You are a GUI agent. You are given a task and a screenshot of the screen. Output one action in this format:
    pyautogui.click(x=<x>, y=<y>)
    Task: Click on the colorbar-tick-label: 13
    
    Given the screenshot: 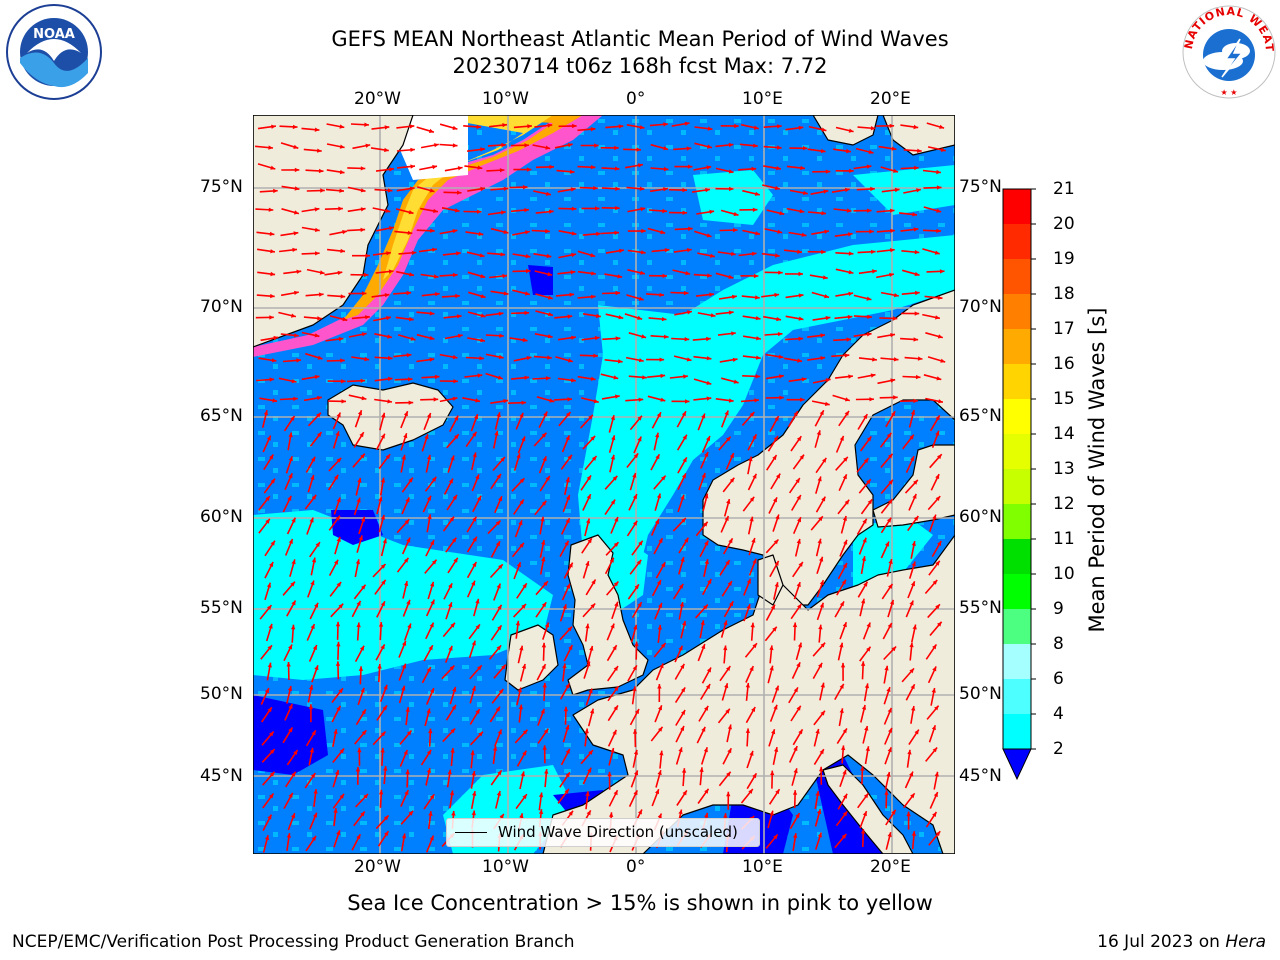 What is the action you would take?
    pyautogui.click(x=1064, y=469)
    